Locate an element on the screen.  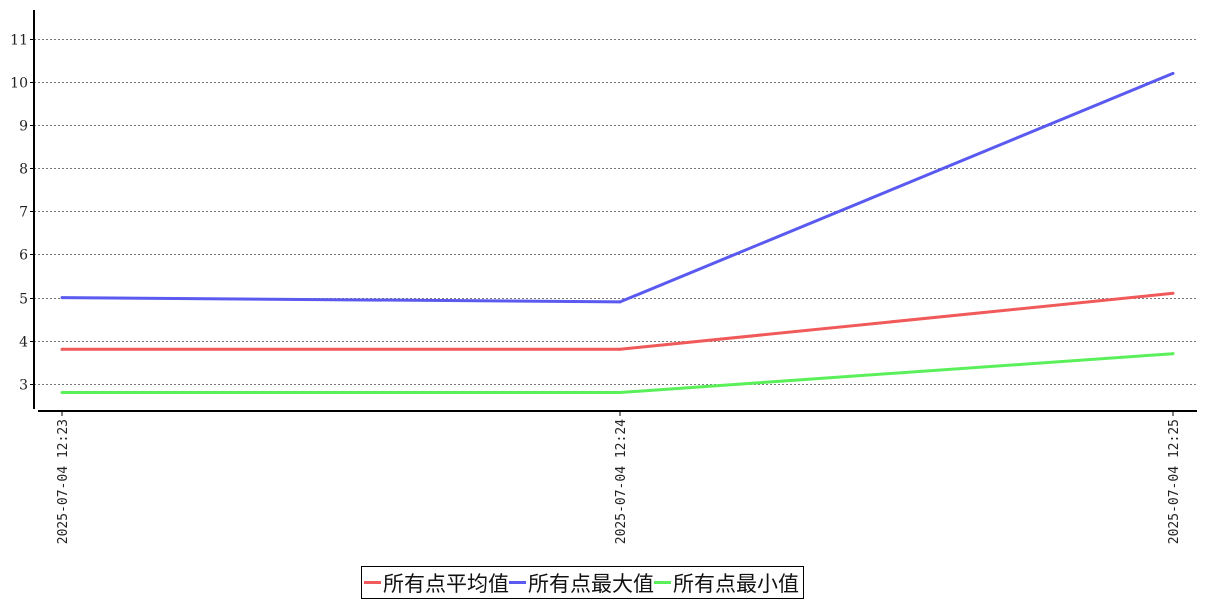
legend-label: 所有点最小值 is located at coordinates (736, 583).